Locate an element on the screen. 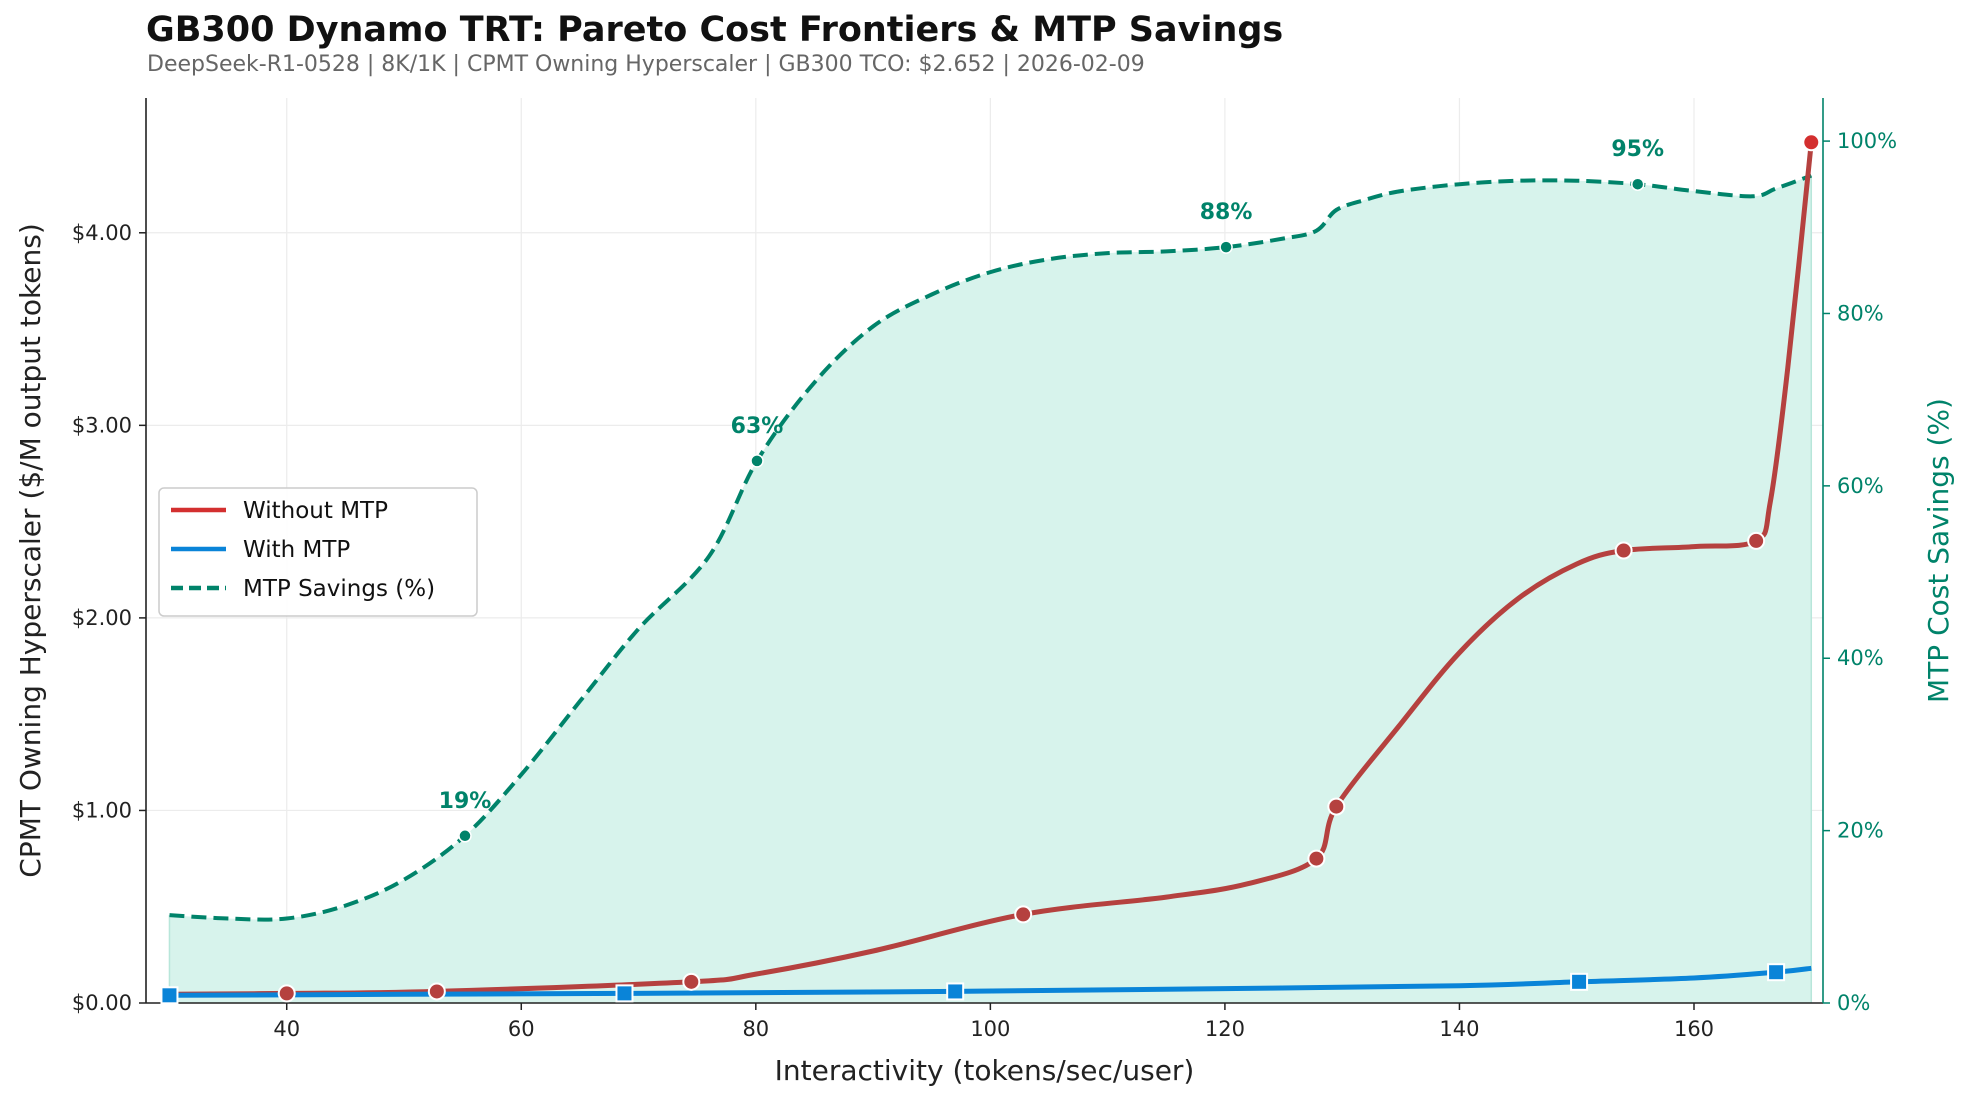 The width and height of the screenshot is (1966, 1098). legend-box is located at coordinates (318, 552).